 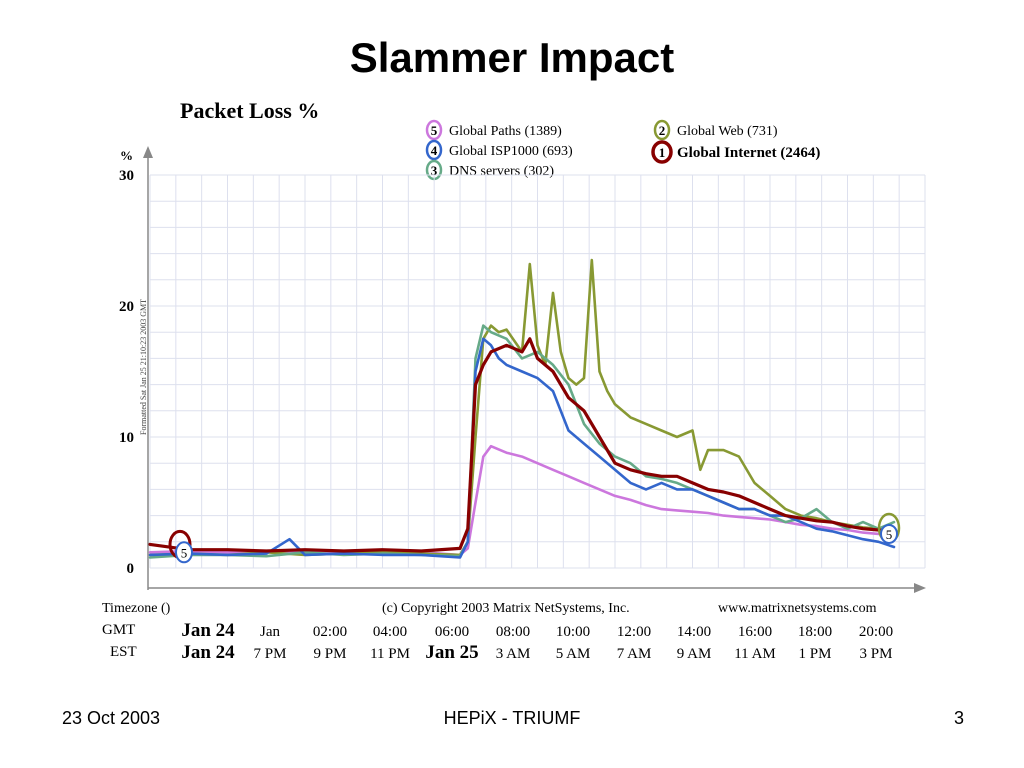 I want to click on end-badge-circle, so click(x=889, y=533).